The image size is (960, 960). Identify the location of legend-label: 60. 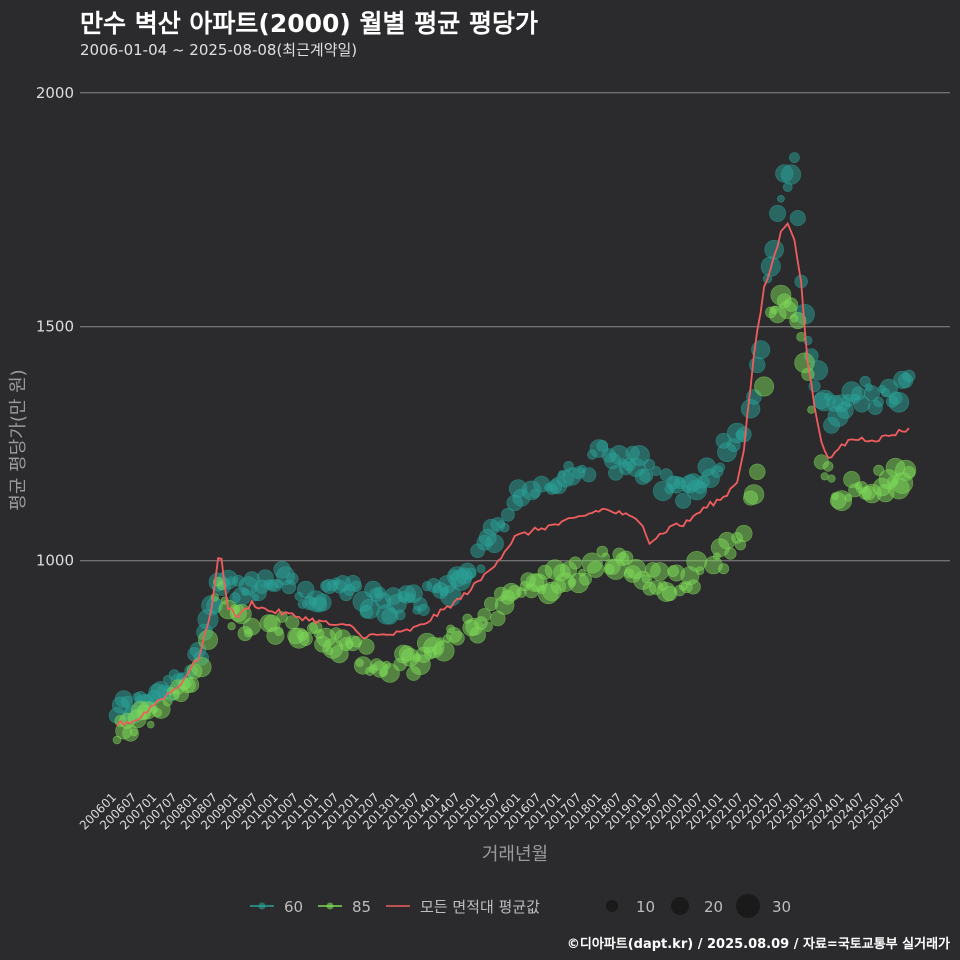
(293, 907).